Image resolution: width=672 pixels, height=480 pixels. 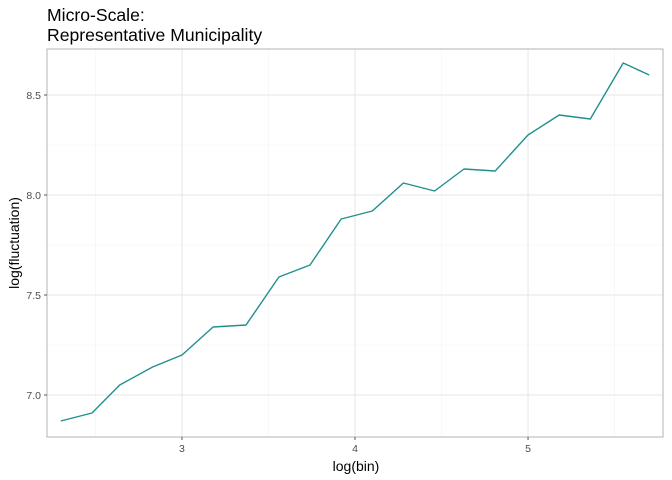 What do you see at coordinates (182, 449) in the screenshot?
I see `x-tick-label: 3` at bounding box center [182, 449].